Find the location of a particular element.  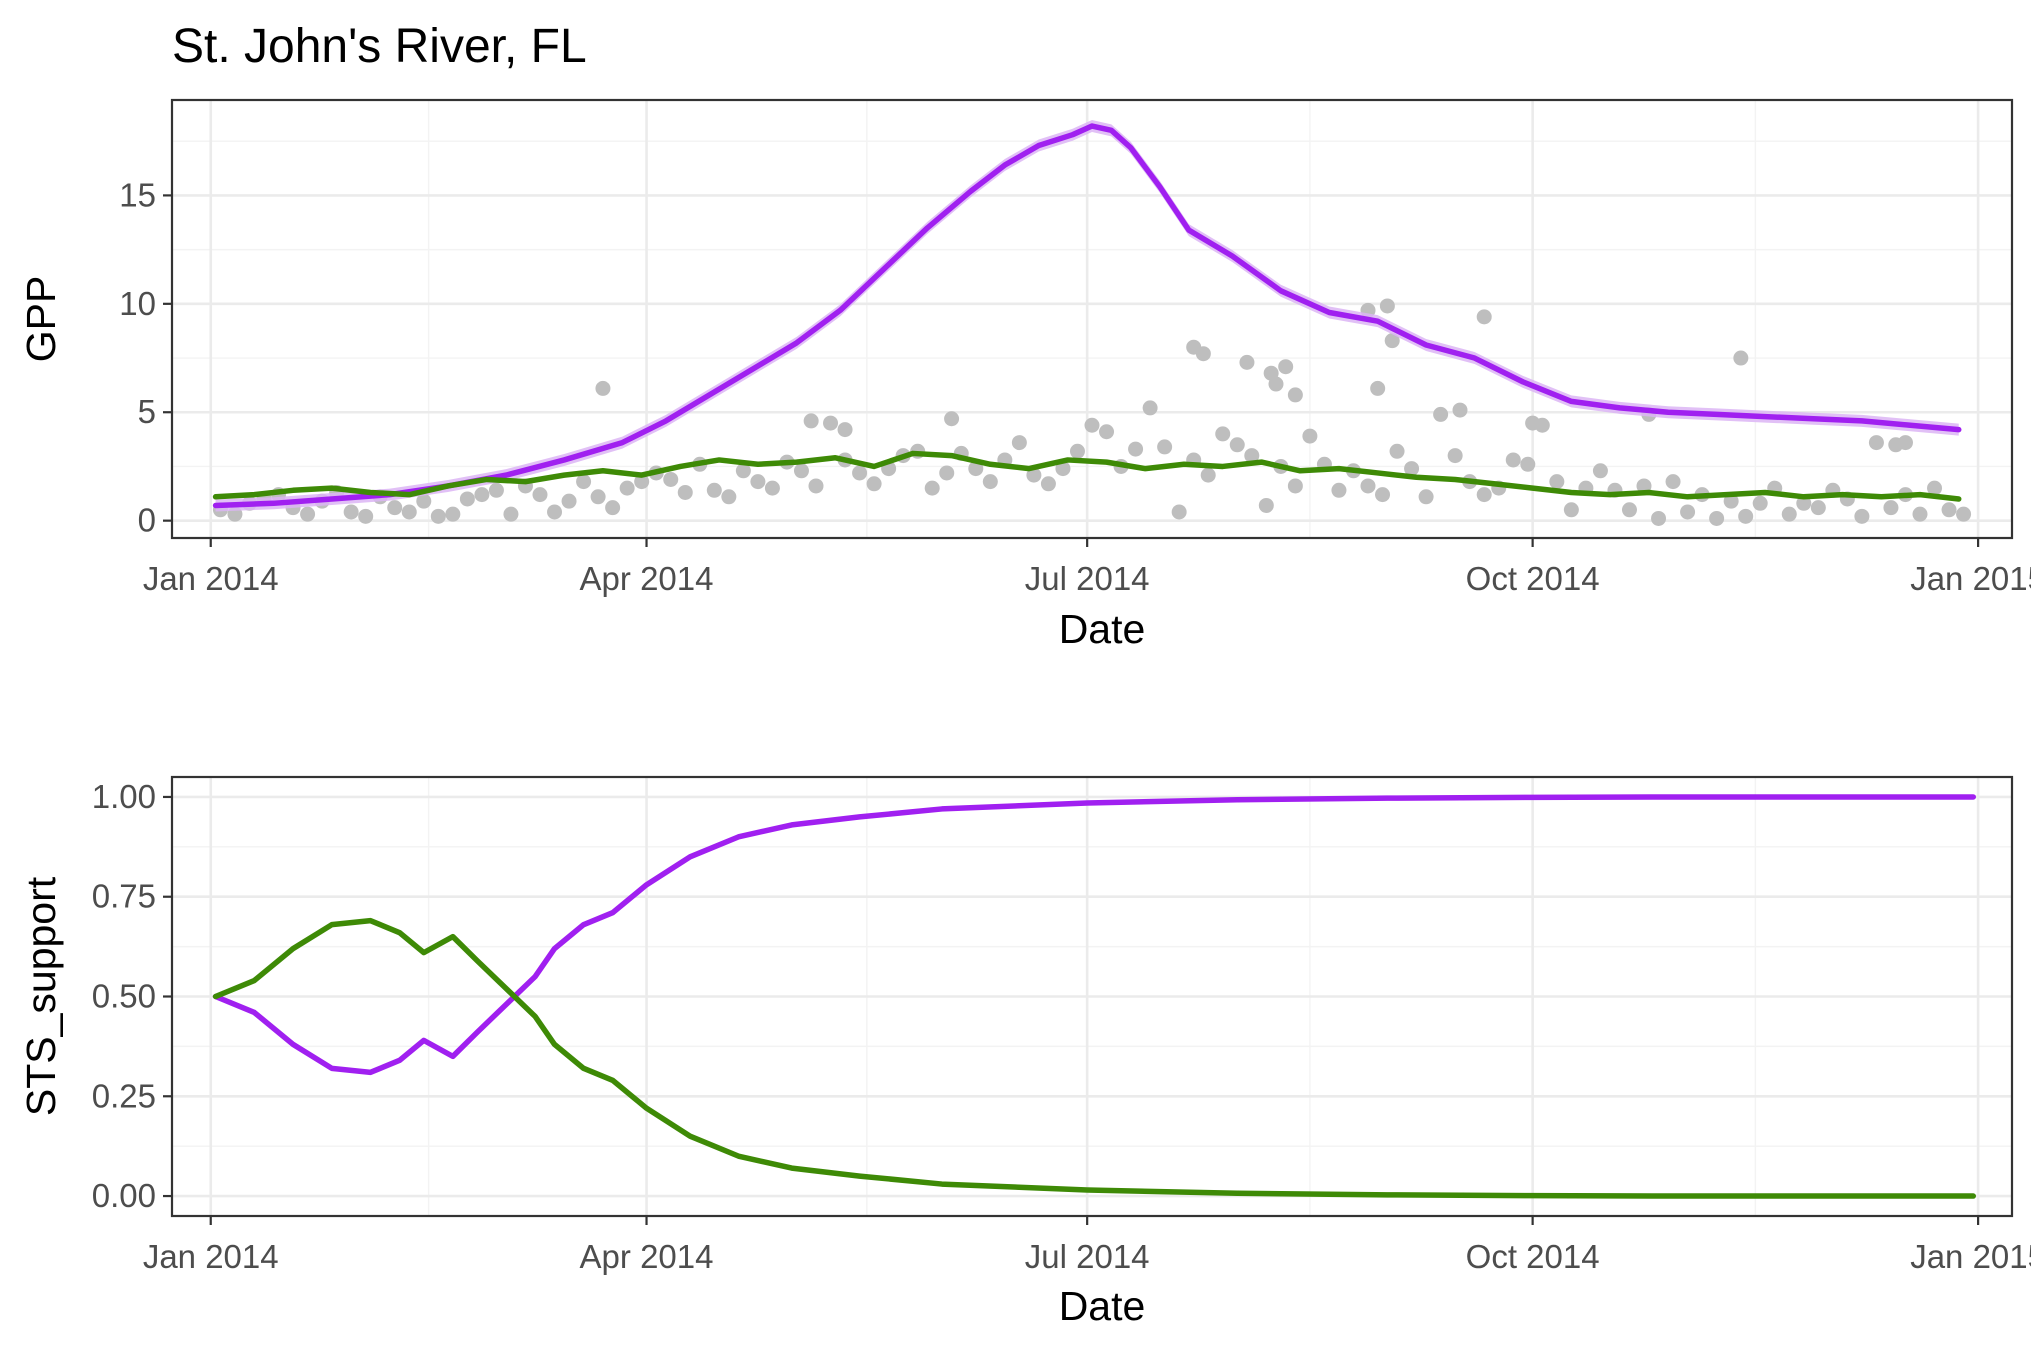

y-tick-label: 0 is located at coordinates (147, 520).